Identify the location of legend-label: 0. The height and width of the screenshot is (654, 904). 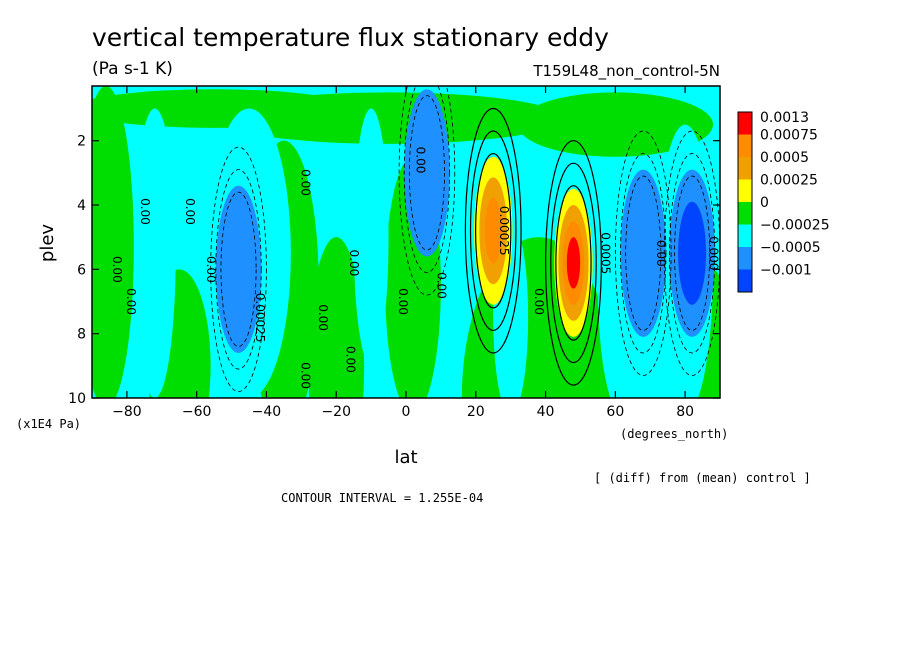
(764, 203).